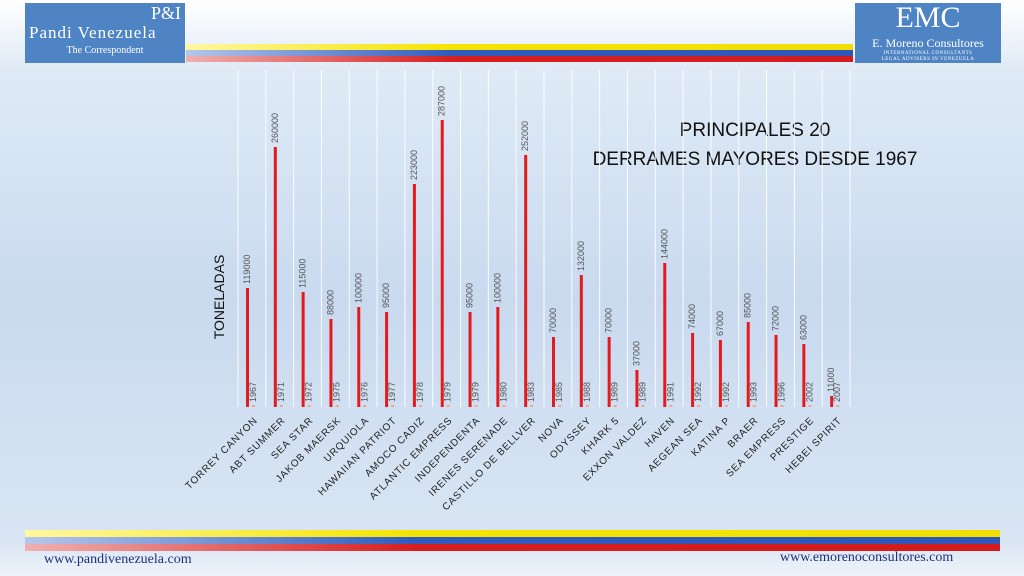  I want to click on logo-name-text: Pandi Venezuela, so click(93, 32).